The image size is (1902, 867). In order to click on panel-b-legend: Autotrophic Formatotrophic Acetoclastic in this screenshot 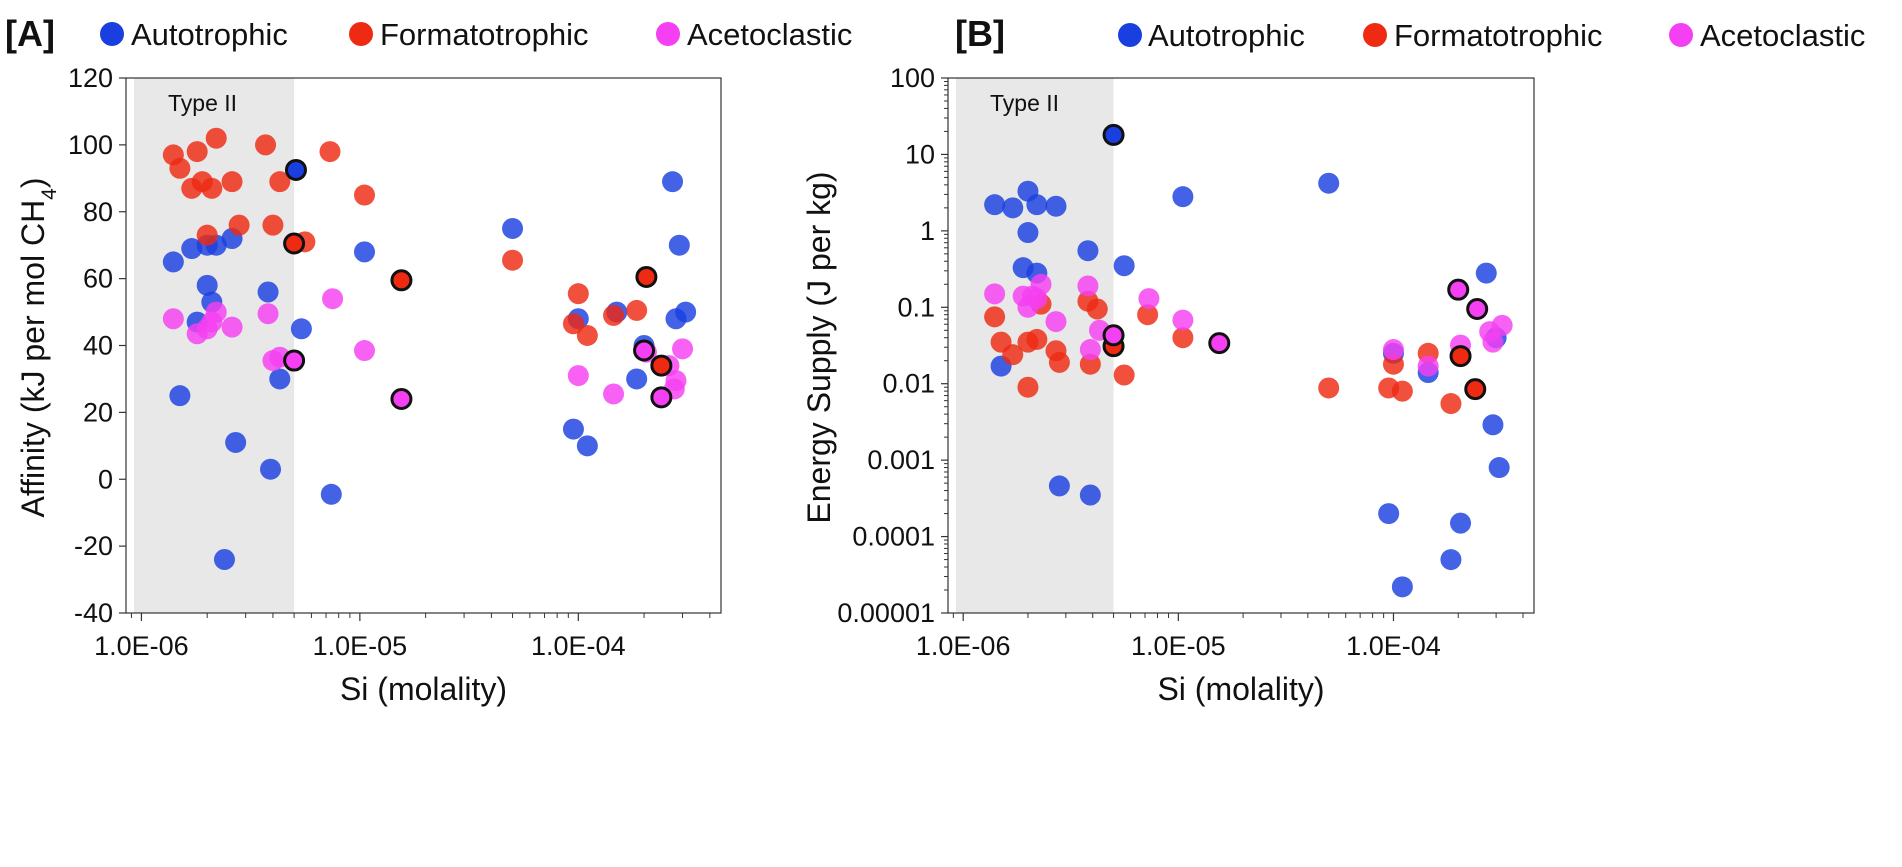, I will do `click(1491, 35)`.